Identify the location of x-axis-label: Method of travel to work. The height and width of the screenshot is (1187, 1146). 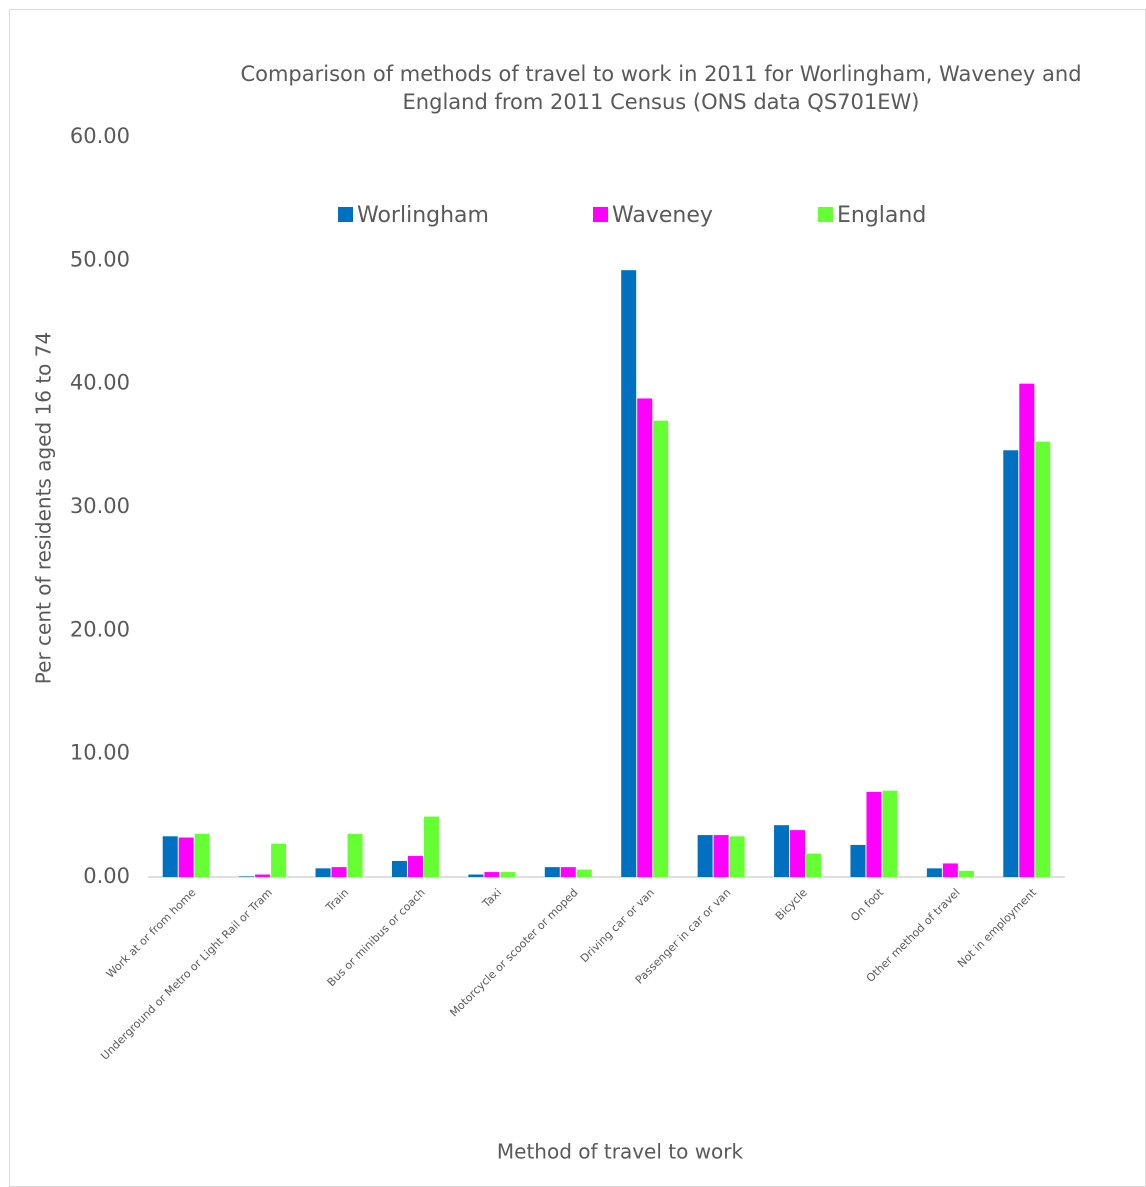
(620, 1152).